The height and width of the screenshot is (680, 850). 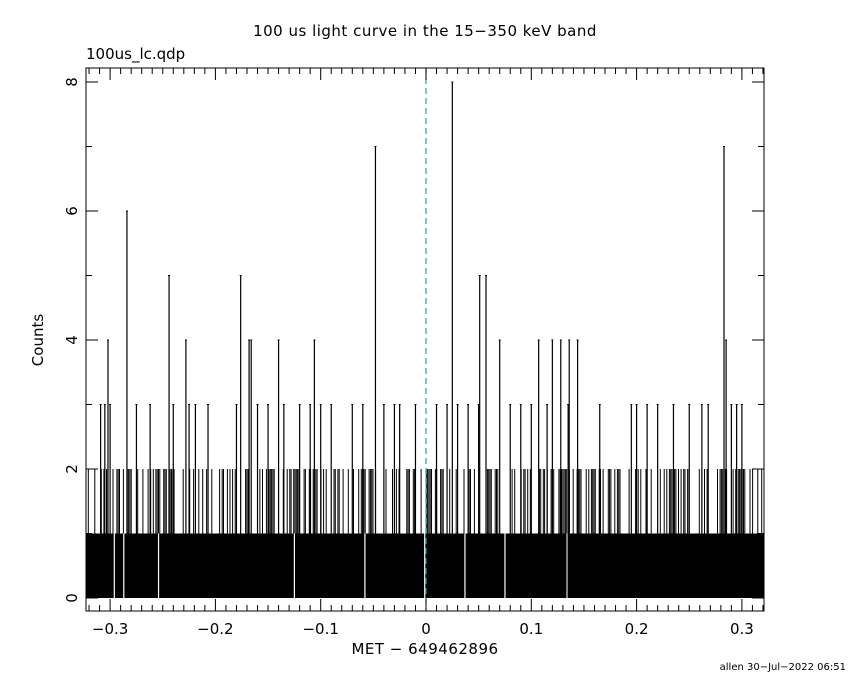 What do you see at coordinates (320, 629) in the screenshot?
I see `x-tick-label: −0.1` at bounding box center [320, 629].